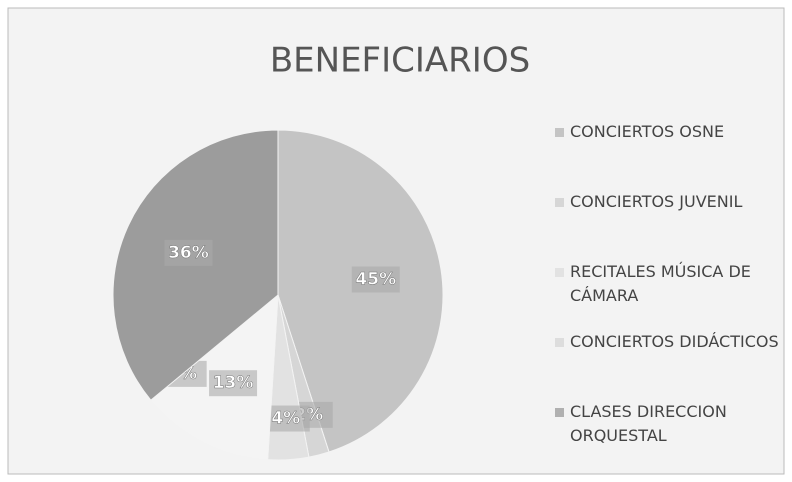  I want to click on chart-title: BENEFICIARIOS, so click(400, 61).